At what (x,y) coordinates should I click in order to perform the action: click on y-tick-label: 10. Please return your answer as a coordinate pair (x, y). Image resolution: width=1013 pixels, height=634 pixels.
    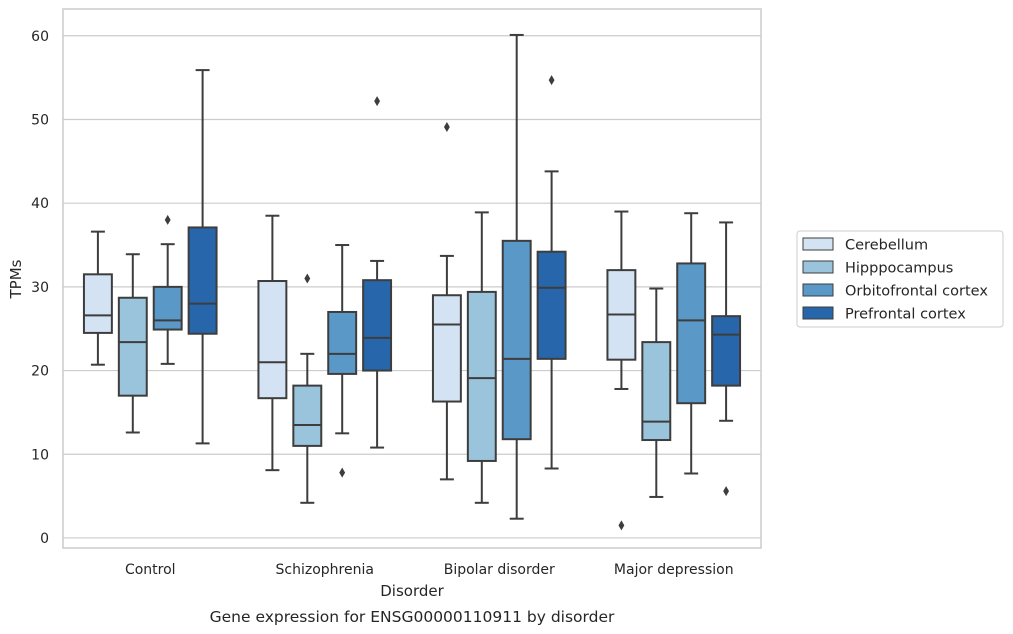
    Looking at the image, I should click on (40, 455).